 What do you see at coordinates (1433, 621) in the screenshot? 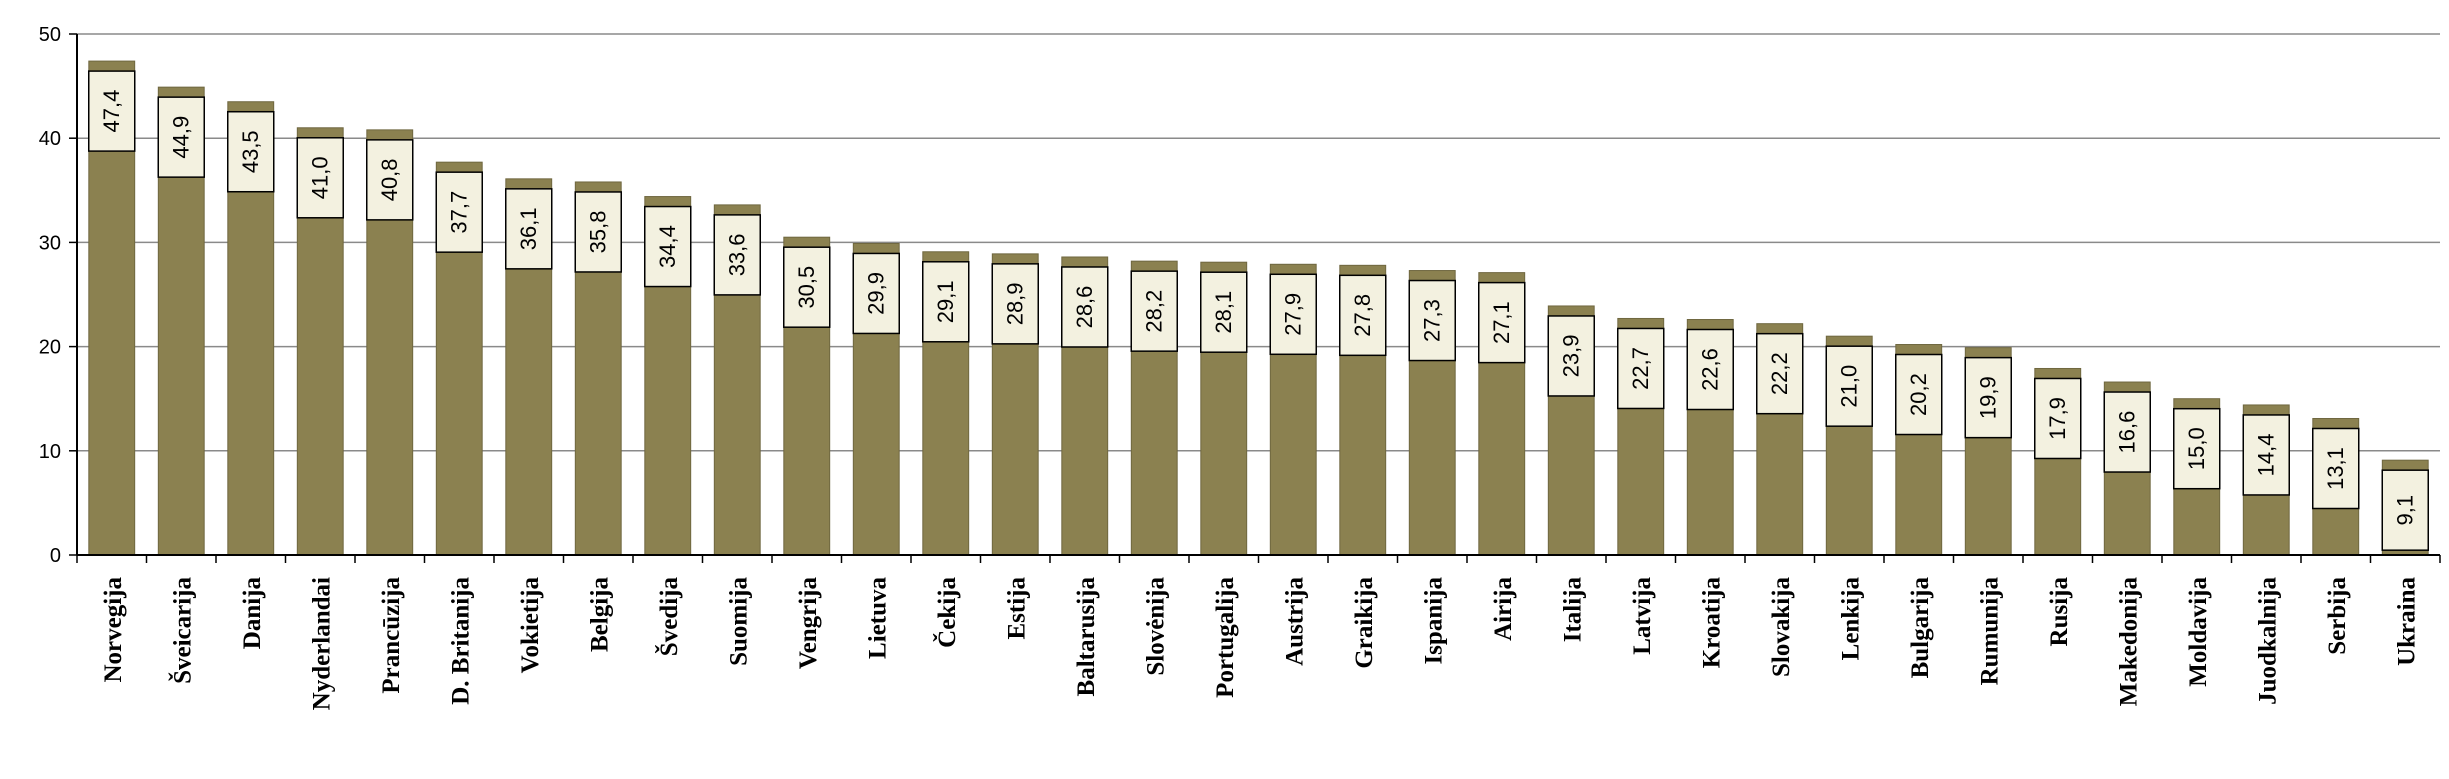
I see `x-tick-label: Ispanija` at bounding box center [1433, 621].